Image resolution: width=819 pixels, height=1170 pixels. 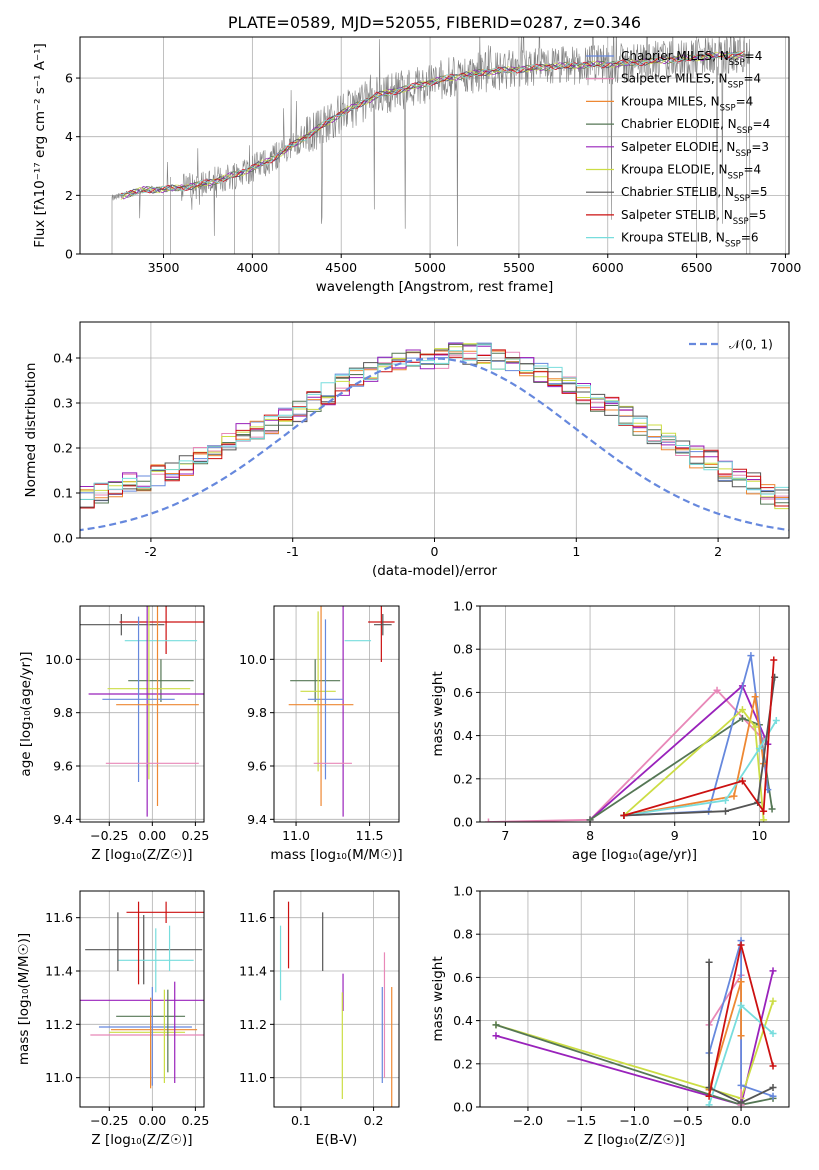 What do you see at coordinates (697, 267) in the screenshot?
I see `spectrum-xtick-label: 6500` at bounding box center [697, 267].